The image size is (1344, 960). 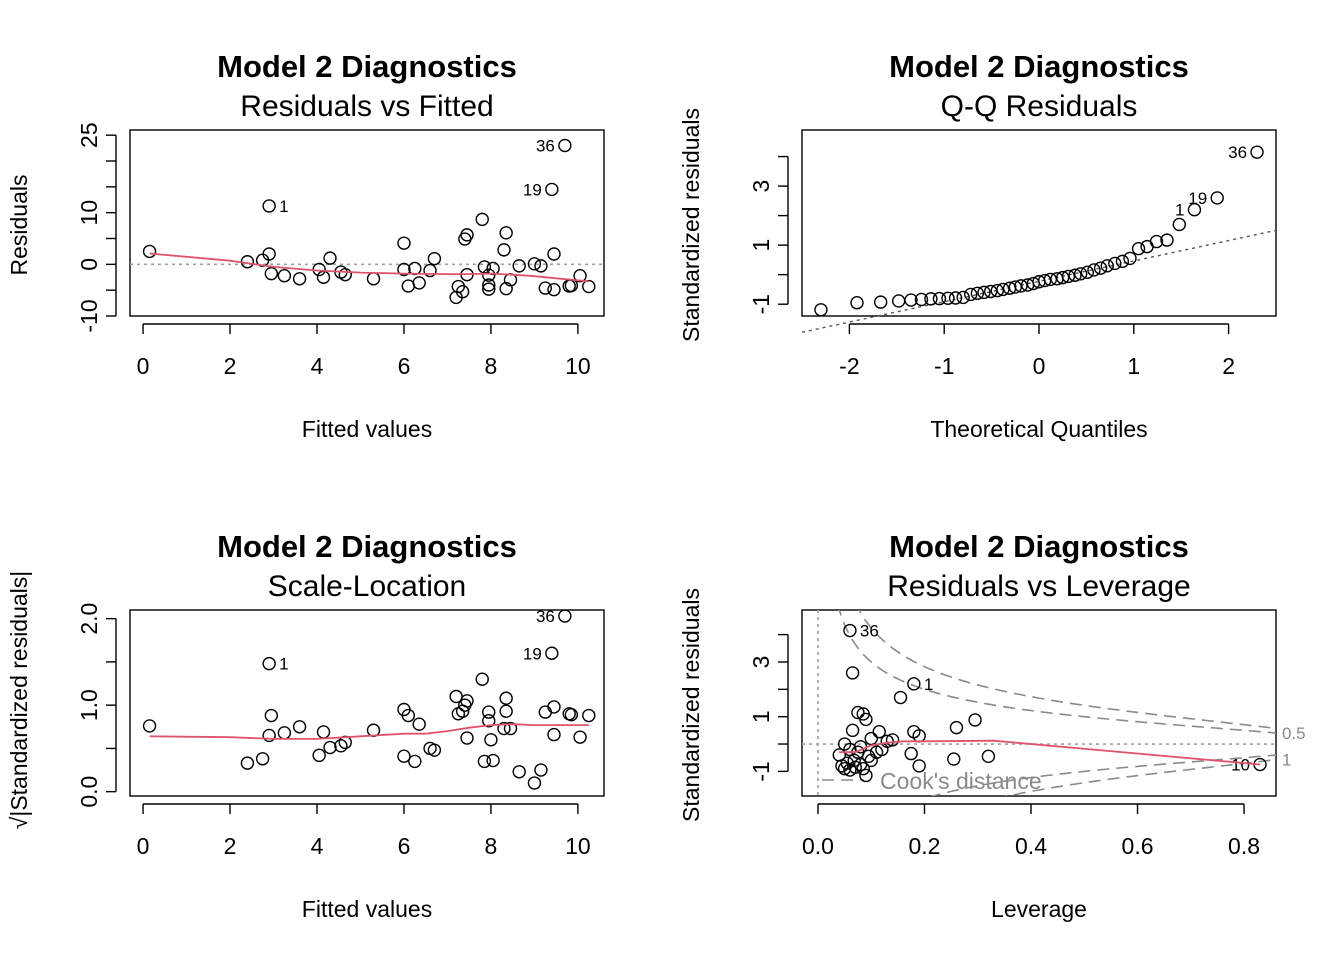 I want to click on qq-y-axis: -113, so click(x=768, y=236).